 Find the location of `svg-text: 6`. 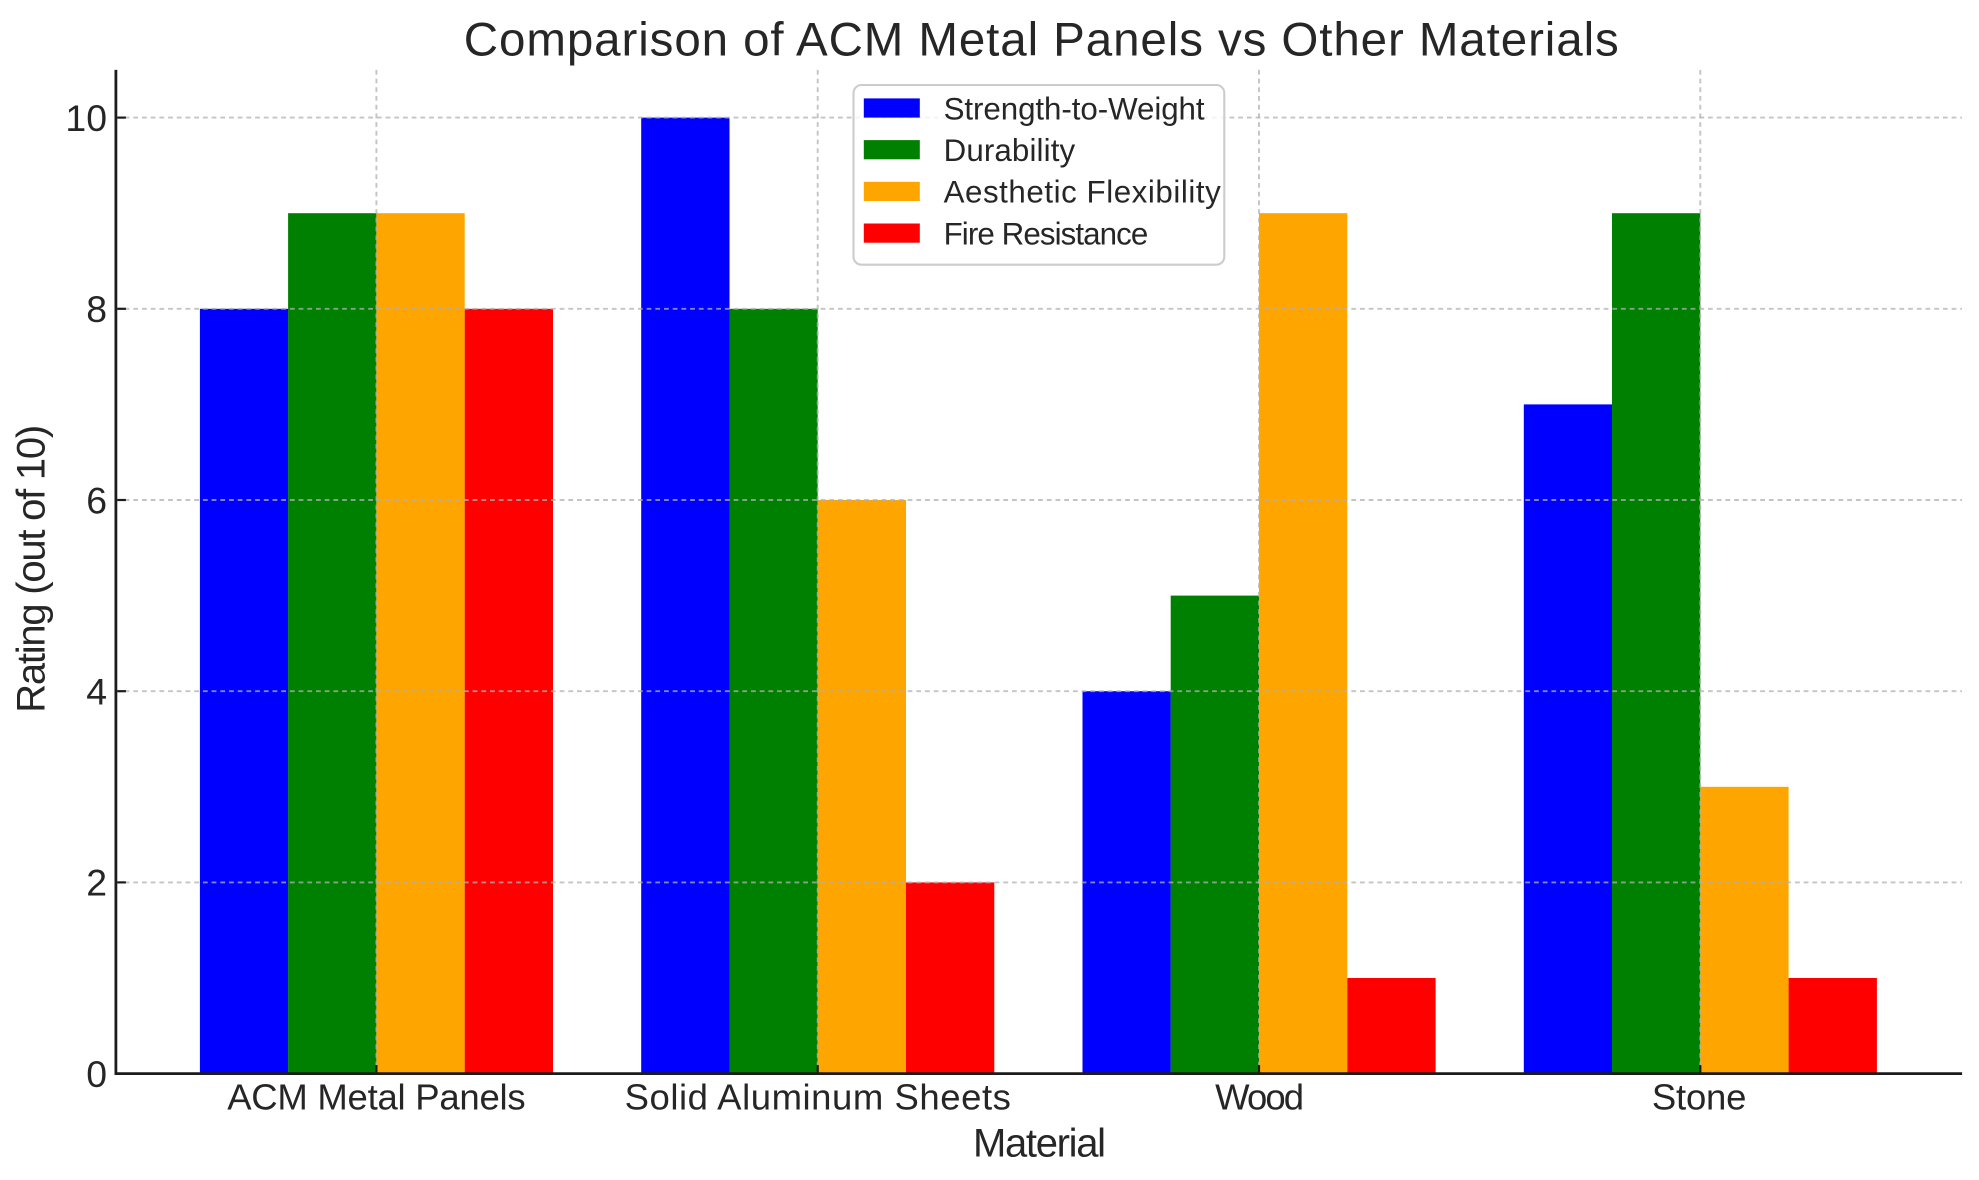

svg-text: 6 is located at coordinates (96, 500).